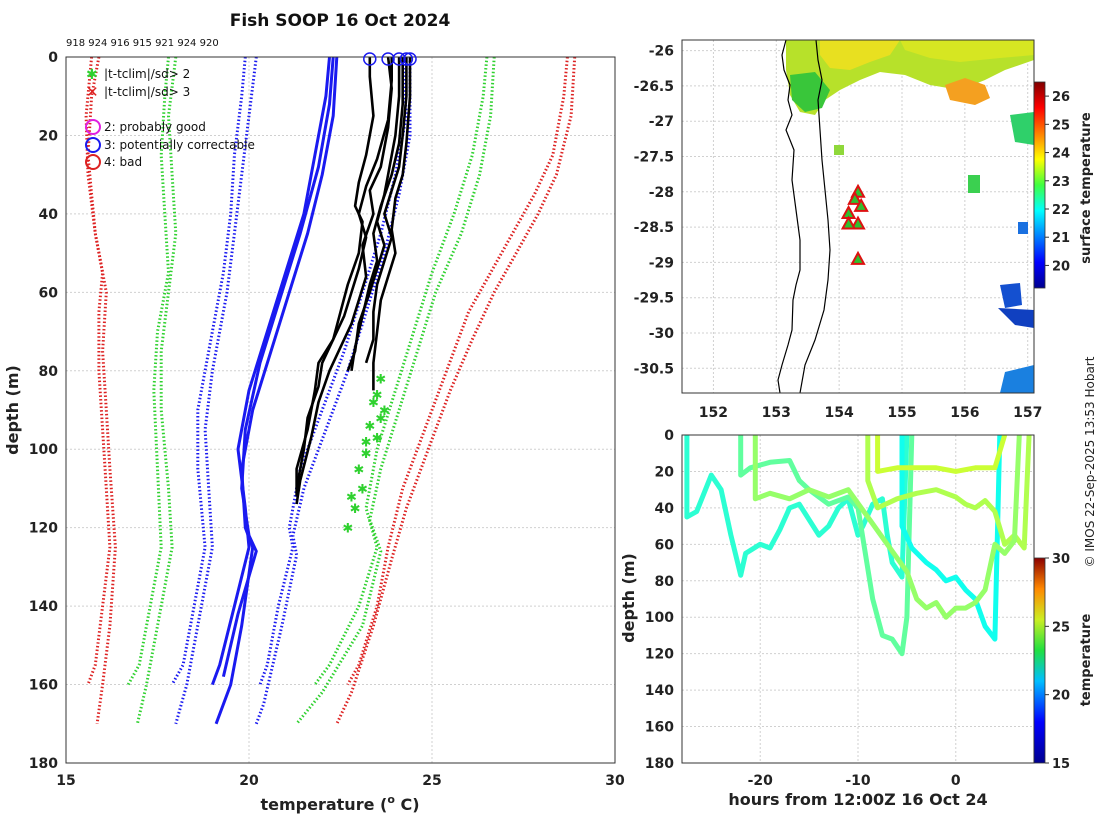  I want to click on y-tick-label: 100, so click(43, 450).